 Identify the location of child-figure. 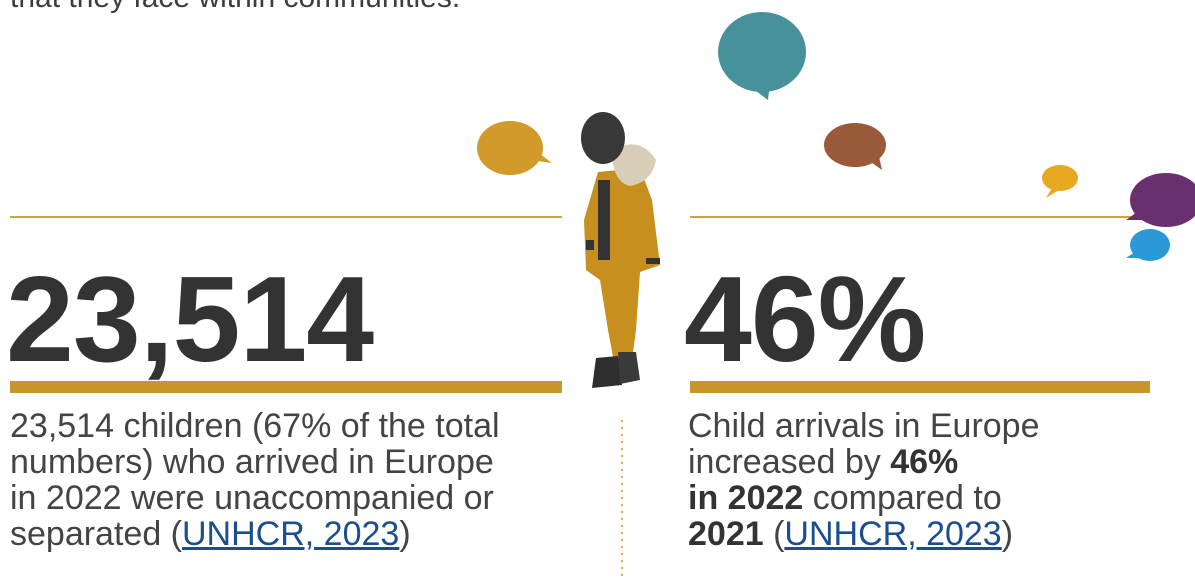
(620, 250).